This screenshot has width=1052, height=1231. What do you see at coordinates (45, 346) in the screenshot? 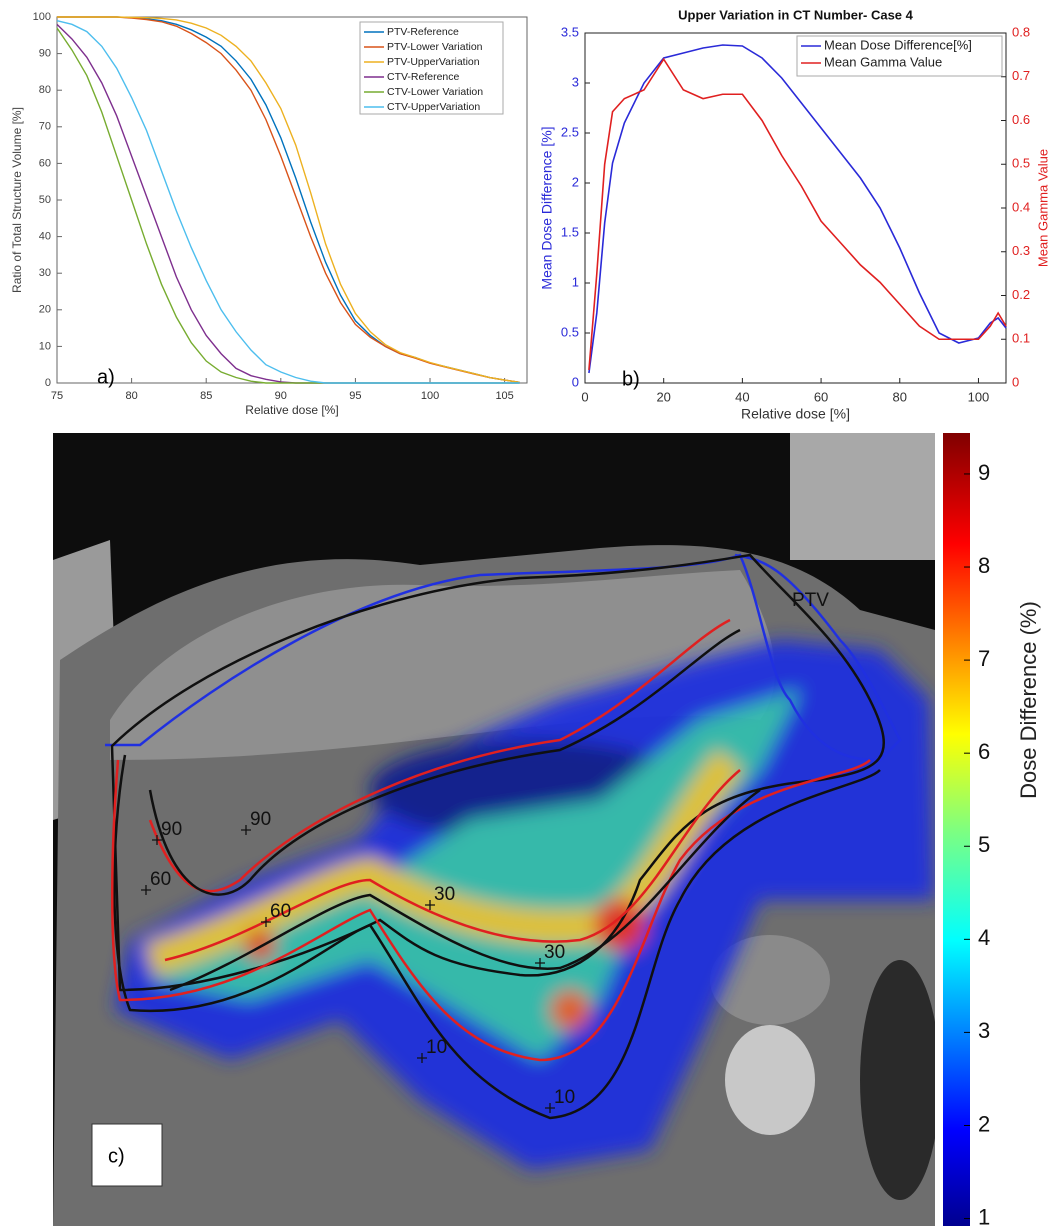
I see `y-tick-label: 10` at bounding box center [45, 346].